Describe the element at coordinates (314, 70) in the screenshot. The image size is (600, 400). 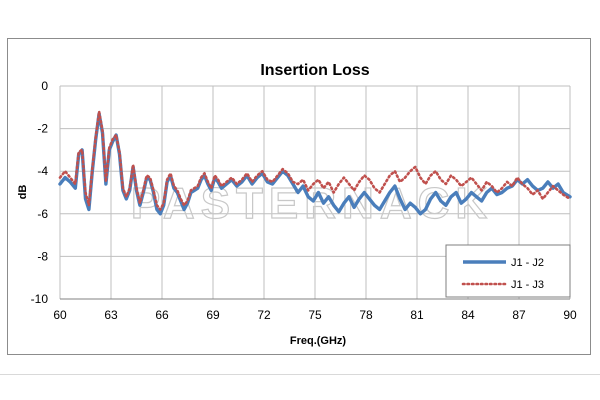
I see `chart-title: Insertion Loss` at that location.